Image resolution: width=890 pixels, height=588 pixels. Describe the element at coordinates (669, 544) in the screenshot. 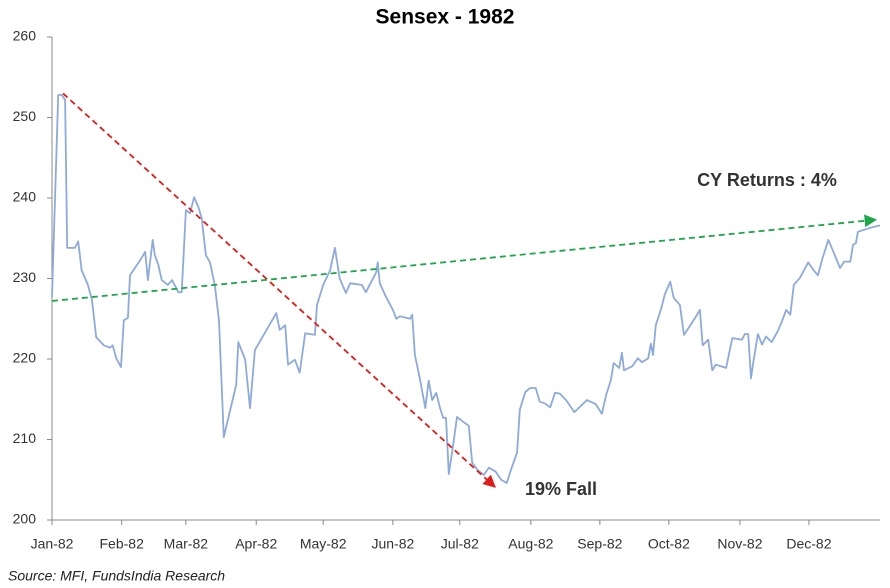

I see `x-tick-label: Oct-82` at that location.